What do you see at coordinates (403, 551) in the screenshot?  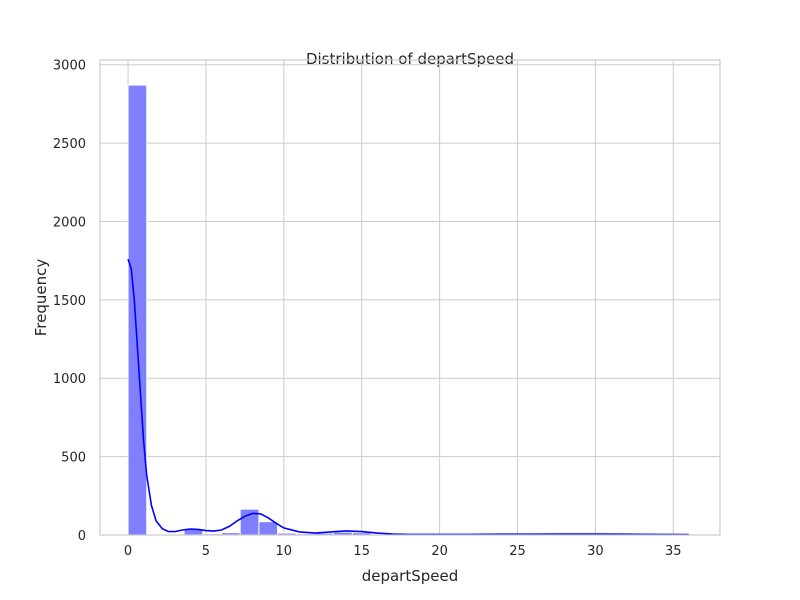 I see `x-tick-labels: 0 5 10 15 20 25 30 35` at bounding box center [403, 551].